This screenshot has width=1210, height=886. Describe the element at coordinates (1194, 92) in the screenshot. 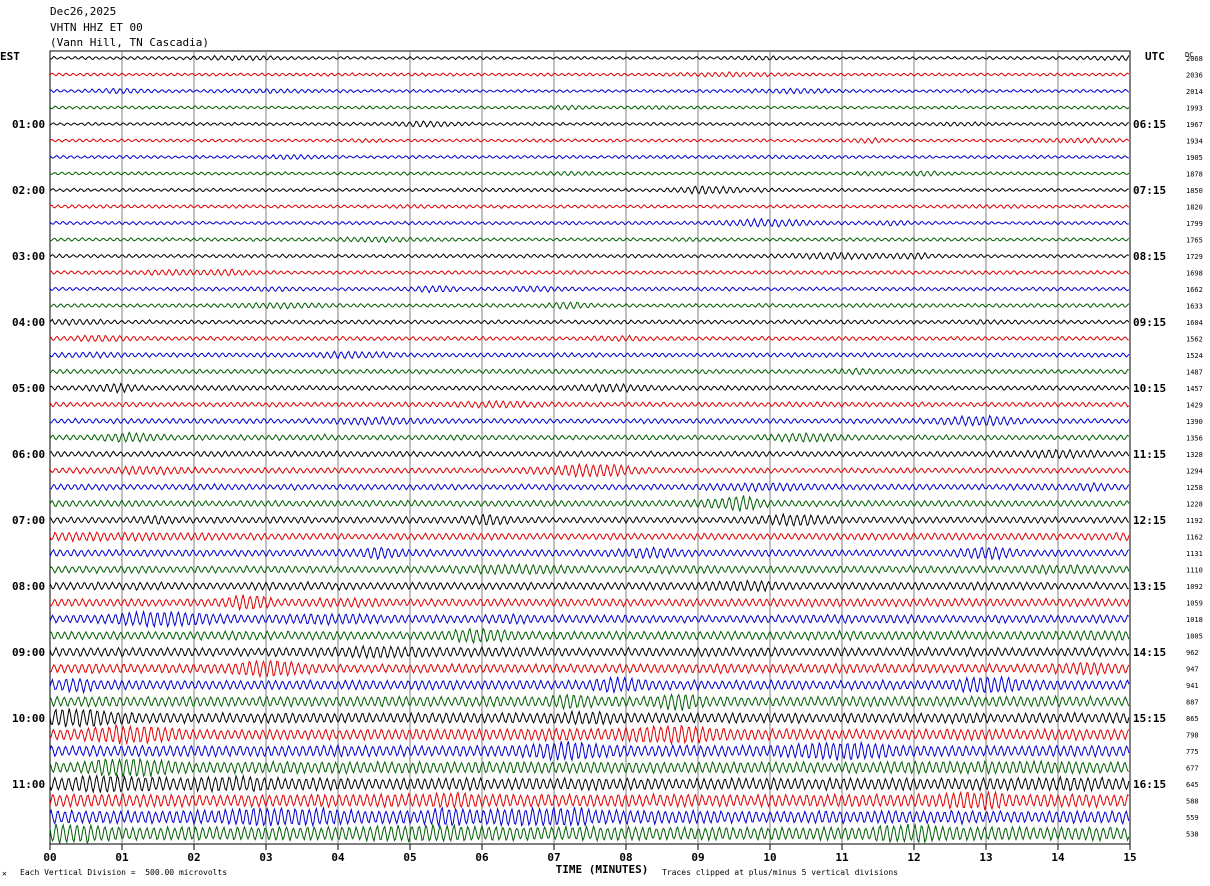

I see `dc-offset-label: 2014` at that location.